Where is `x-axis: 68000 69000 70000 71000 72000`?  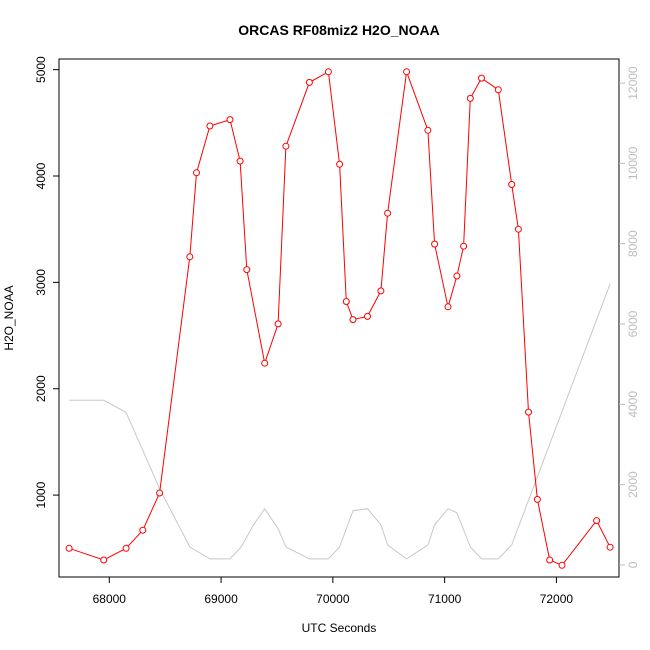
x-axis: 68000 69000 70000 71000 72000 is located at coordinates (333, 591).